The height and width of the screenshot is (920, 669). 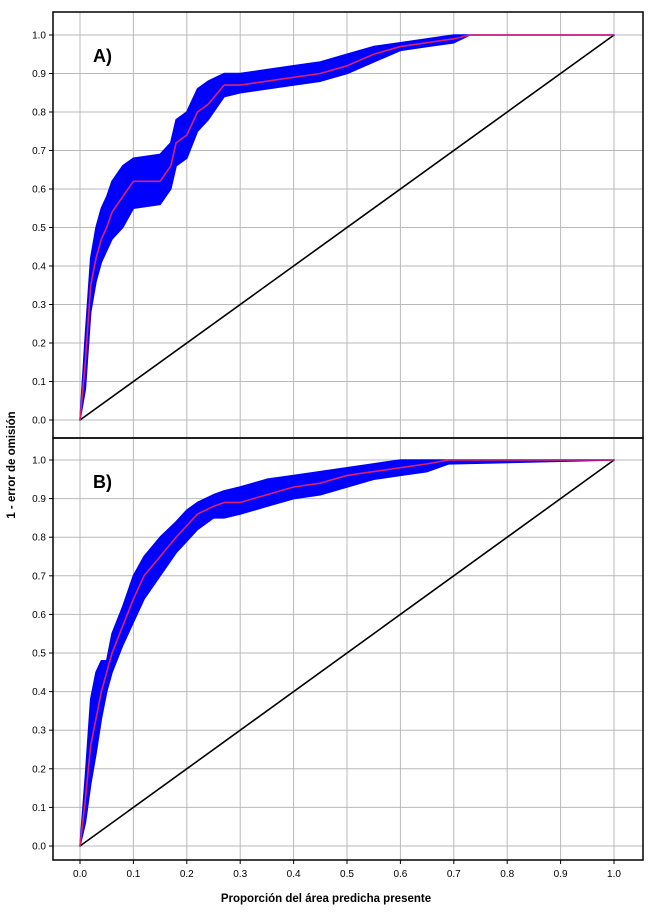 What do you see at coordinates (454, 874) in the screenshot?
I see `x-tick-label: 0.7` at bounding box center [454, 874].